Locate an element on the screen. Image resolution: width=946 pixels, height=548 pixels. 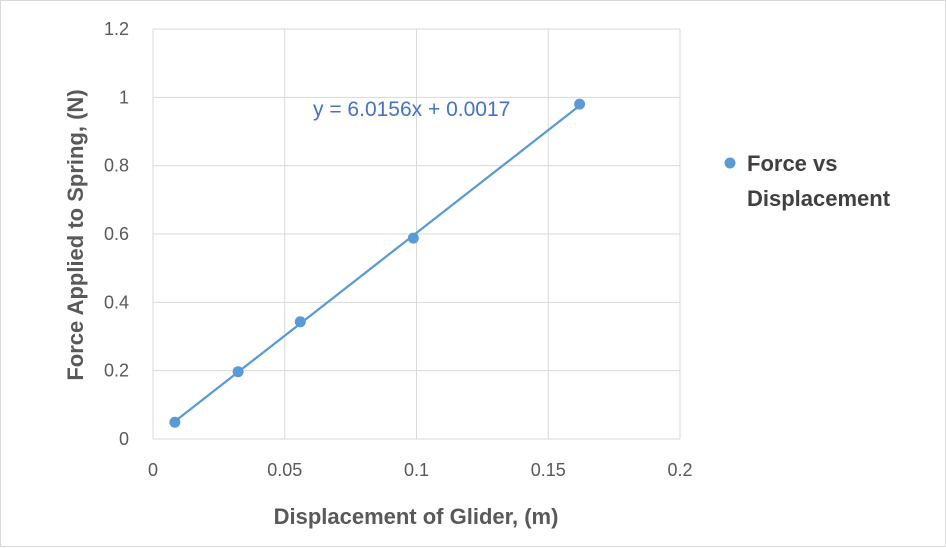
y-tick-label: 1.2 is located at coordinates (116, 29).